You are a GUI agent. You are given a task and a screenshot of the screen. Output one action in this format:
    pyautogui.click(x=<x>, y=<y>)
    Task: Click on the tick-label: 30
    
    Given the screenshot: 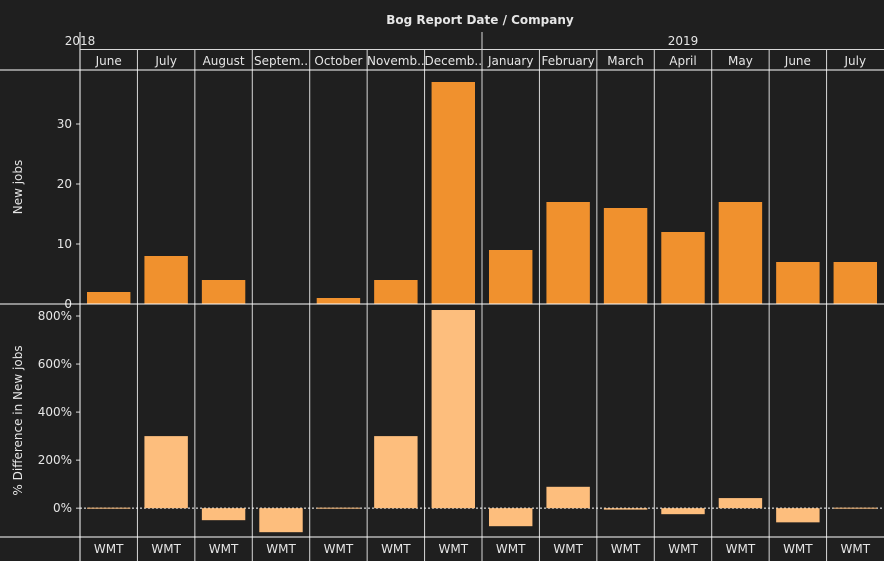 What is the action you would take?
    pyautogui.click(x=64, y=124)
    